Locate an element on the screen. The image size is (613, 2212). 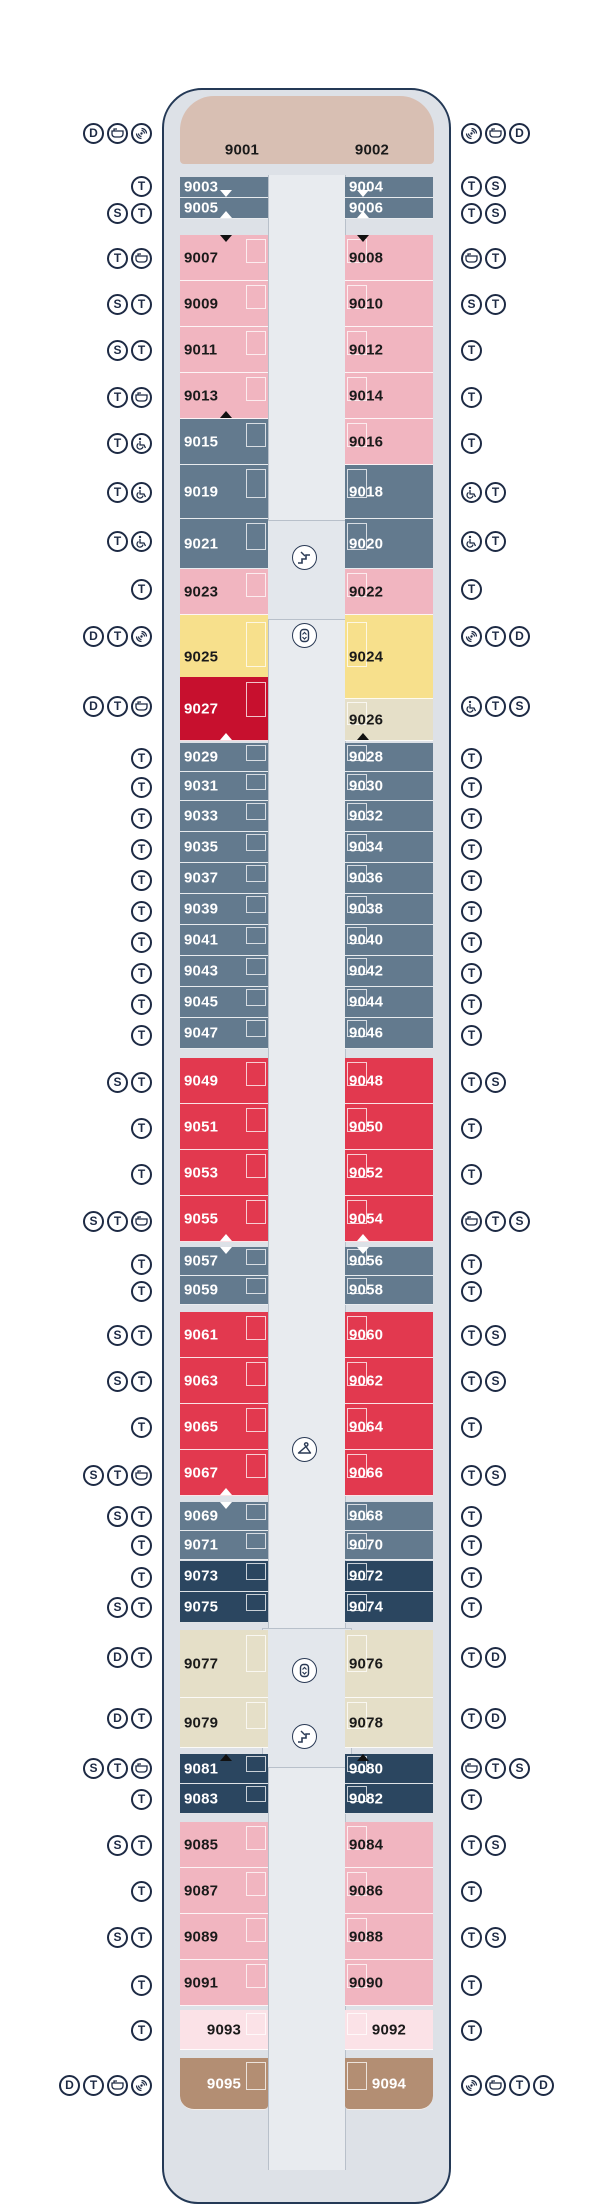
cabin-9002: 9002 is located at coordinates (372, 150).